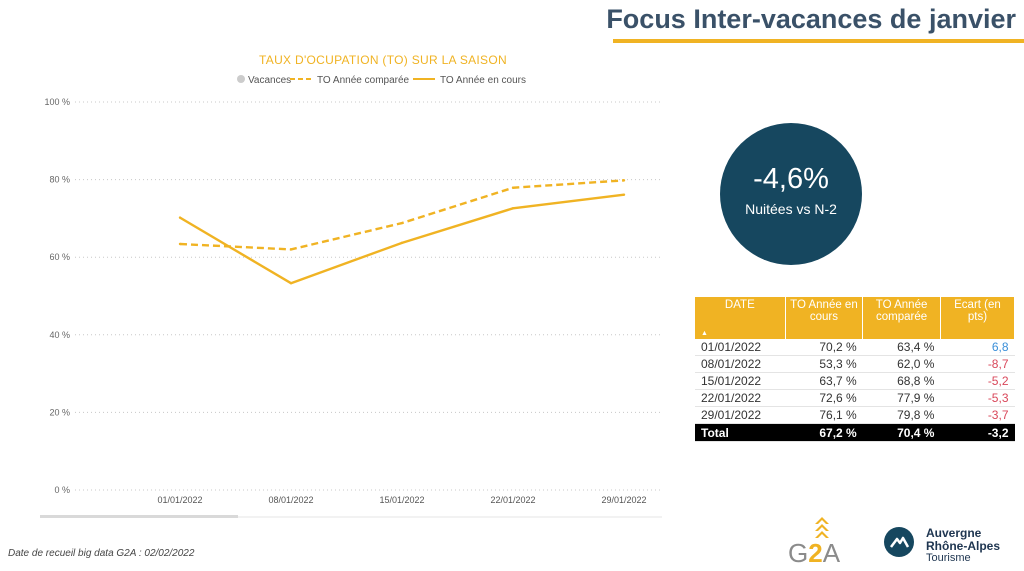 The width and height of the screenshot is (1024, 571). Describe the element at coordinates (740, 432) in the screenshot. I see `total-label: Total` at that location.